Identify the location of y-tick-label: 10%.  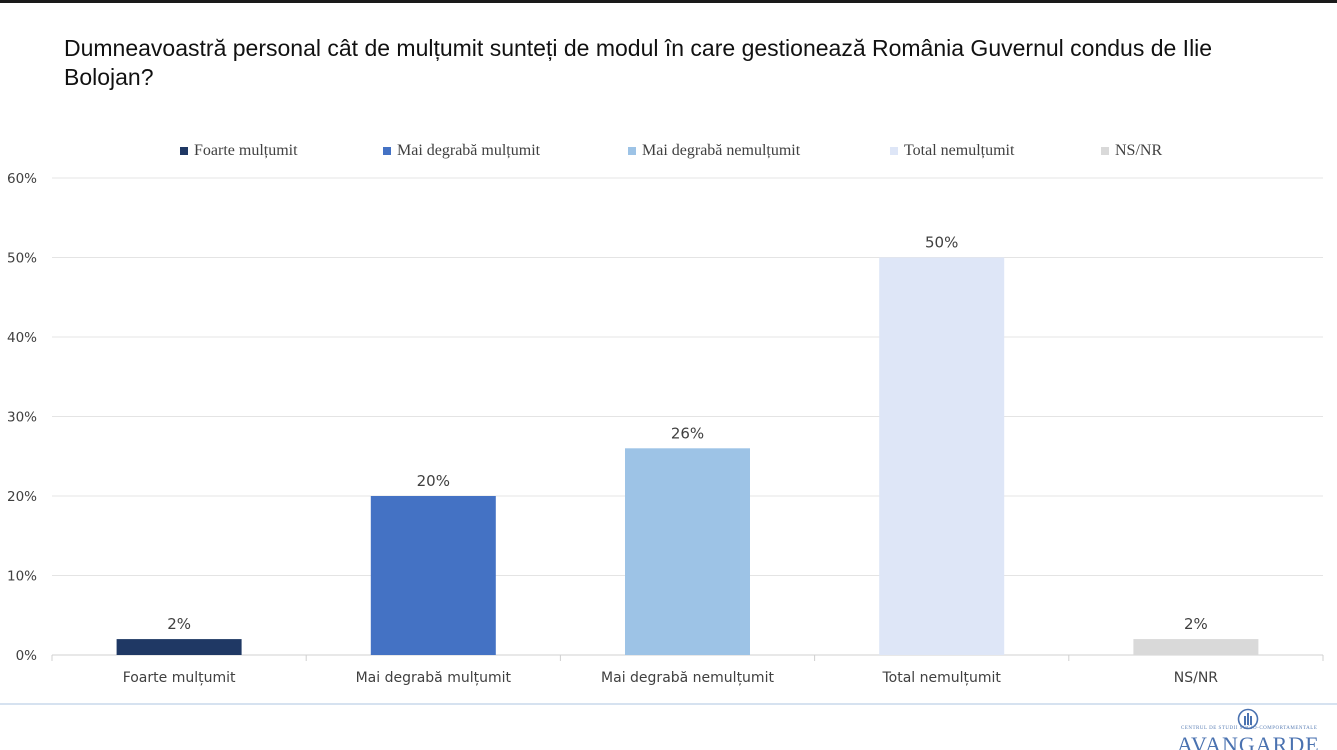
(22, 577).